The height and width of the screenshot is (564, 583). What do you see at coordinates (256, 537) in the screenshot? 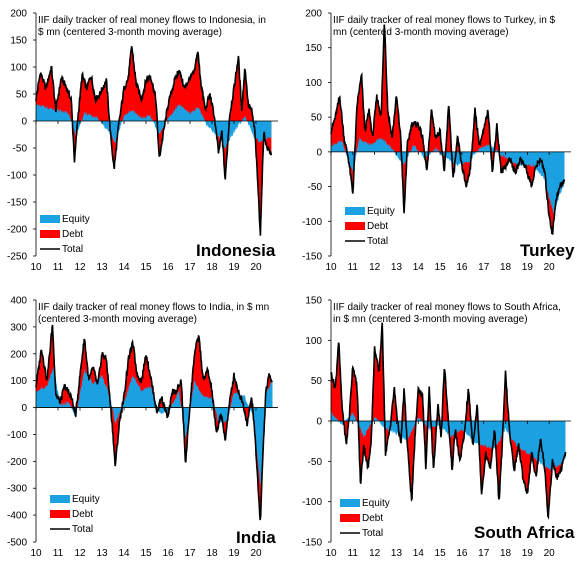
I see `country-label: India` at bounding box center [256, 537].